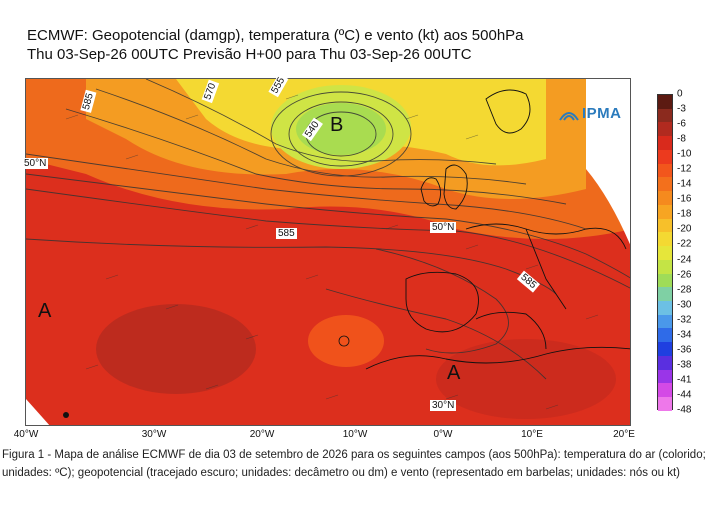 The height and width of the screenshot is (521, 720). I want to click on colorbar-tick-label: -3, so click(681, 109).